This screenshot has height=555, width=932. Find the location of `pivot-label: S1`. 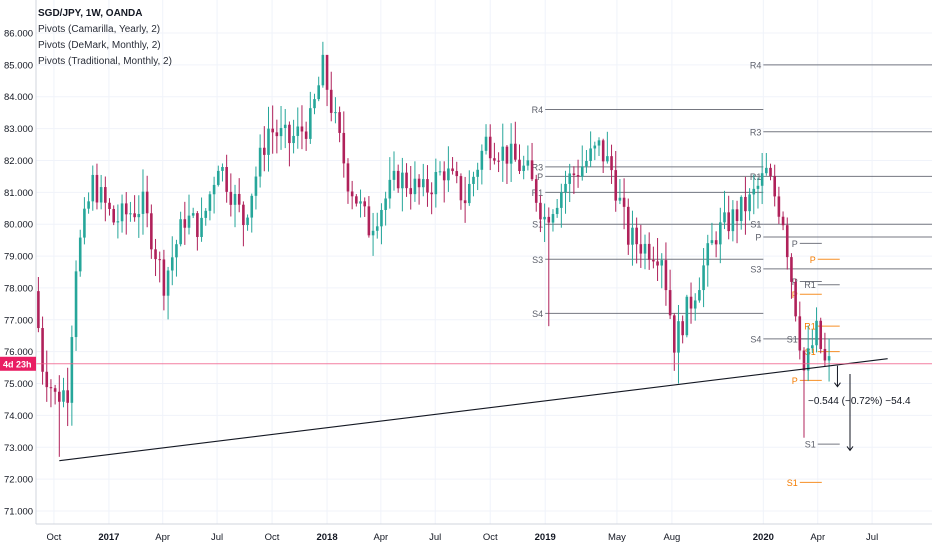

pivot-label: S1 is located at coordinates (792, 483).